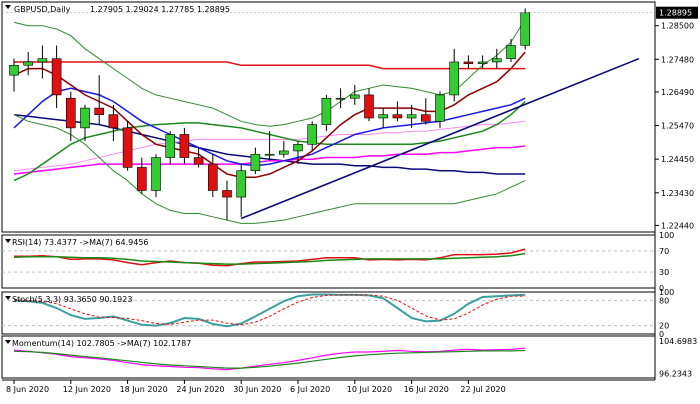 The width and height of the screenshot is (700, 404). I want to click on stoch-tick-label: 100, so click(666, 292).